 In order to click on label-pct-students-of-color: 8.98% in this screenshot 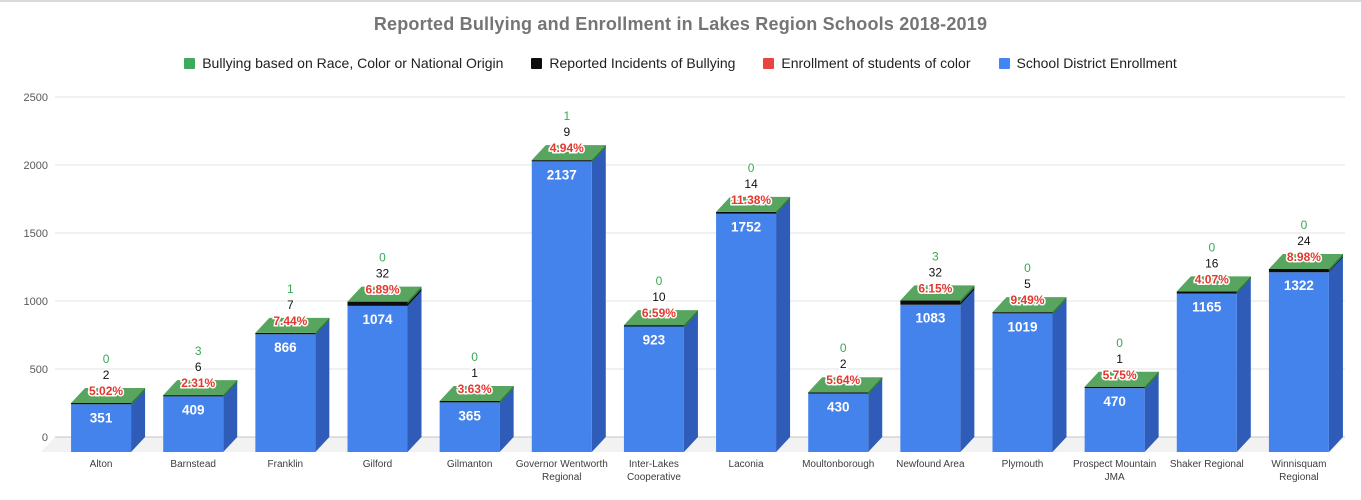, I will do `click(1304, 257)`.